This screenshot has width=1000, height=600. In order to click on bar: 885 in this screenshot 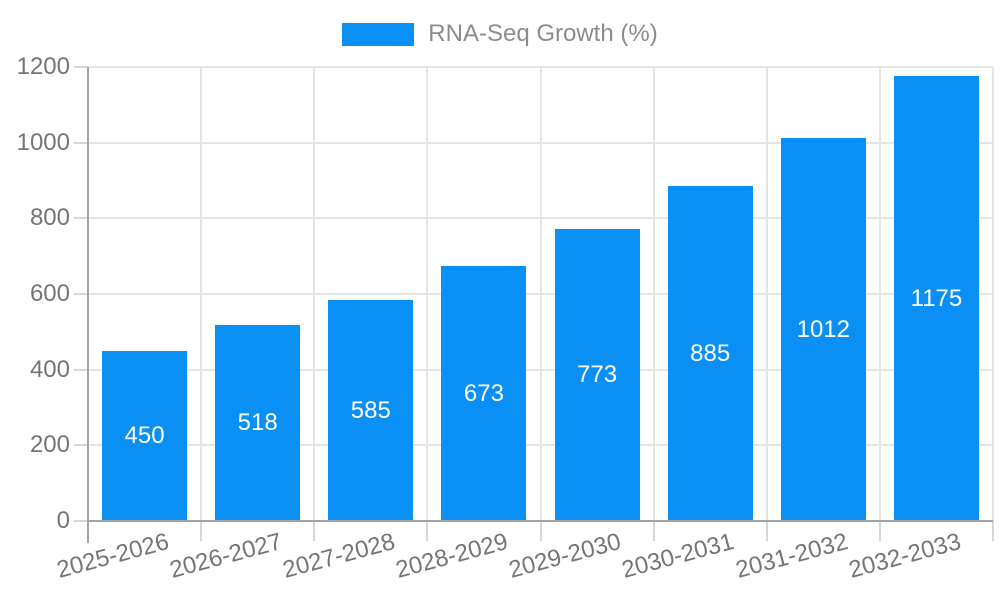, I will do `click(710, 353)`.